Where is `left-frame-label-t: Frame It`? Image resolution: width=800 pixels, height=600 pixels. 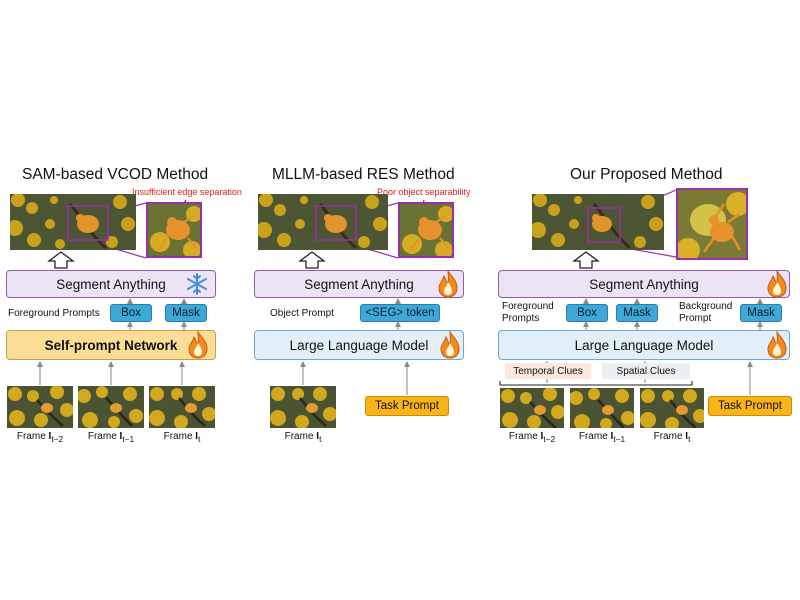 left-frame-label-t: Frame It is located at coordinates (182, 437).